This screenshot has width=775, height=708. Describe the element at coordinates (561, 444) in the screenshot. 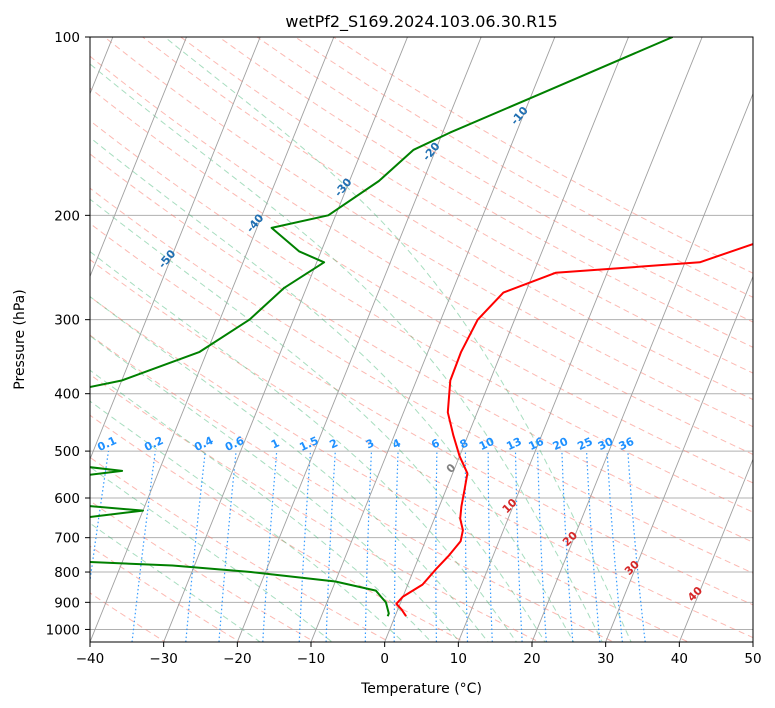

I see `mixing-ratio-label: 20` at that location.